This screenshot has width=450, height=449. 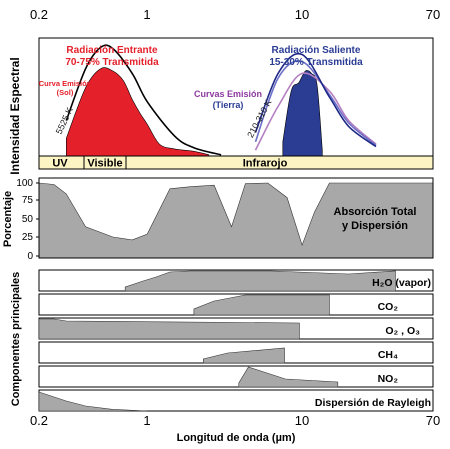 I want to click on bottom-tick-label-1: 1, so click(x=146, y=420).